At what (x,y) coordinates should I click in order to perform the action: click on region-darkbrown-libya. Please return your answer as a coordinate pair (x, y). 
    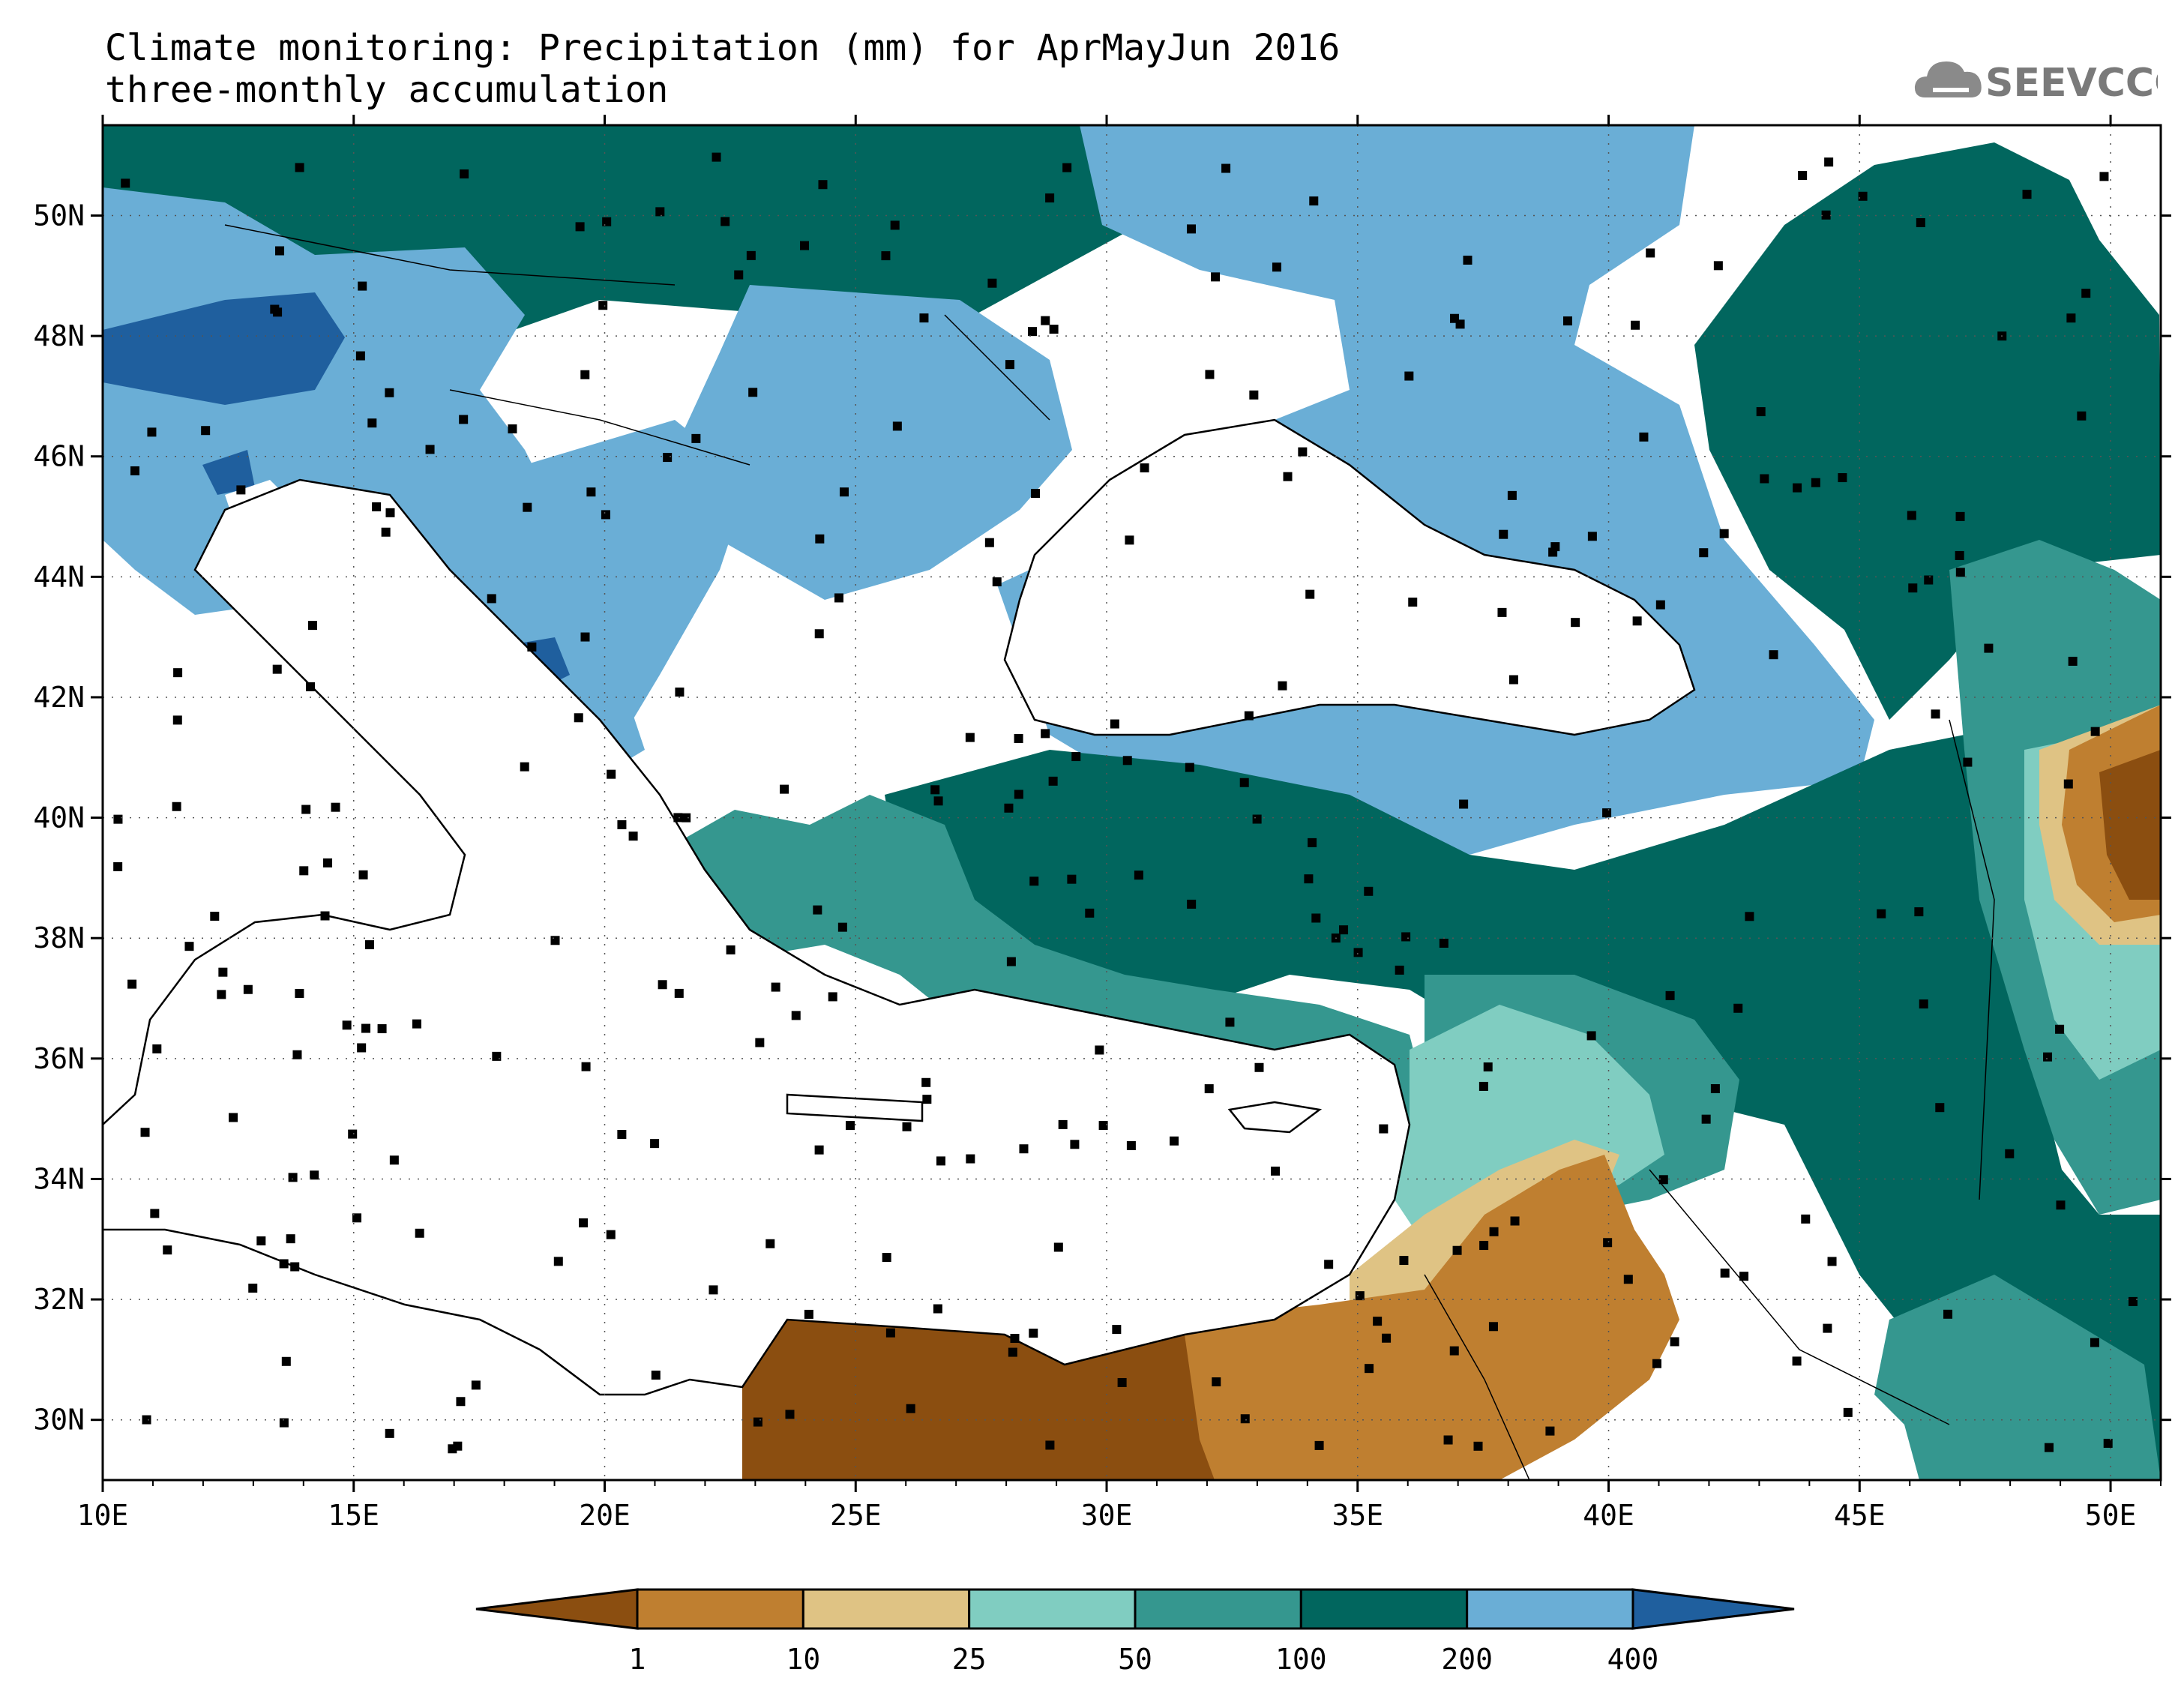
    Looking at the image, I should click on (978, 1400).